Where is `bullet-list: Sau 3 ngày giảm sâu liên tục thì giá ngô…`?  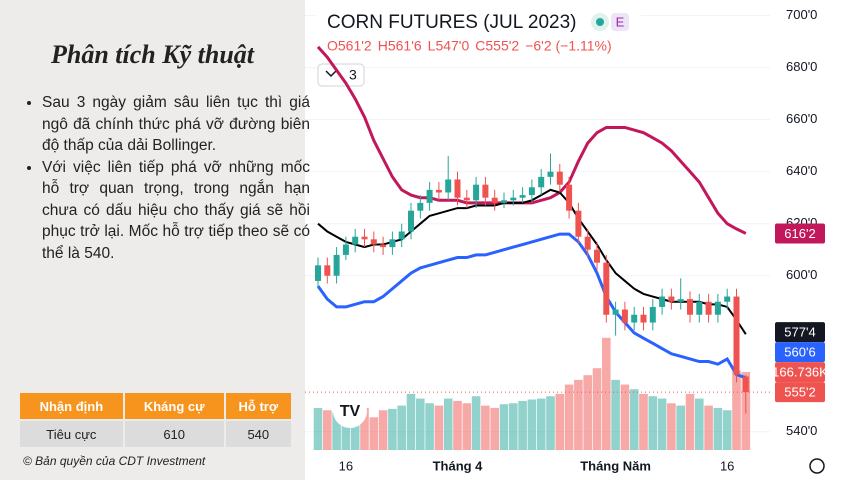 bullet-list: Sau 3 ngày giảm sâu liên tục thì giá ngô… is located at coordinates (167, 178).